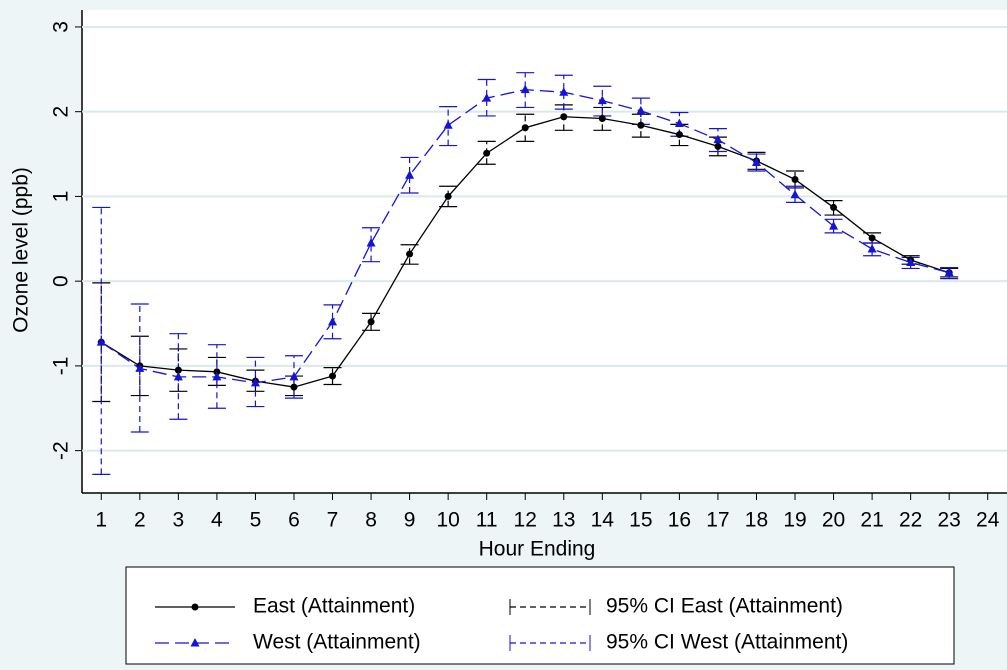 This screenshot has width=1007, height=670. I want to click on x-tick-label: 4, so click(217, 520).